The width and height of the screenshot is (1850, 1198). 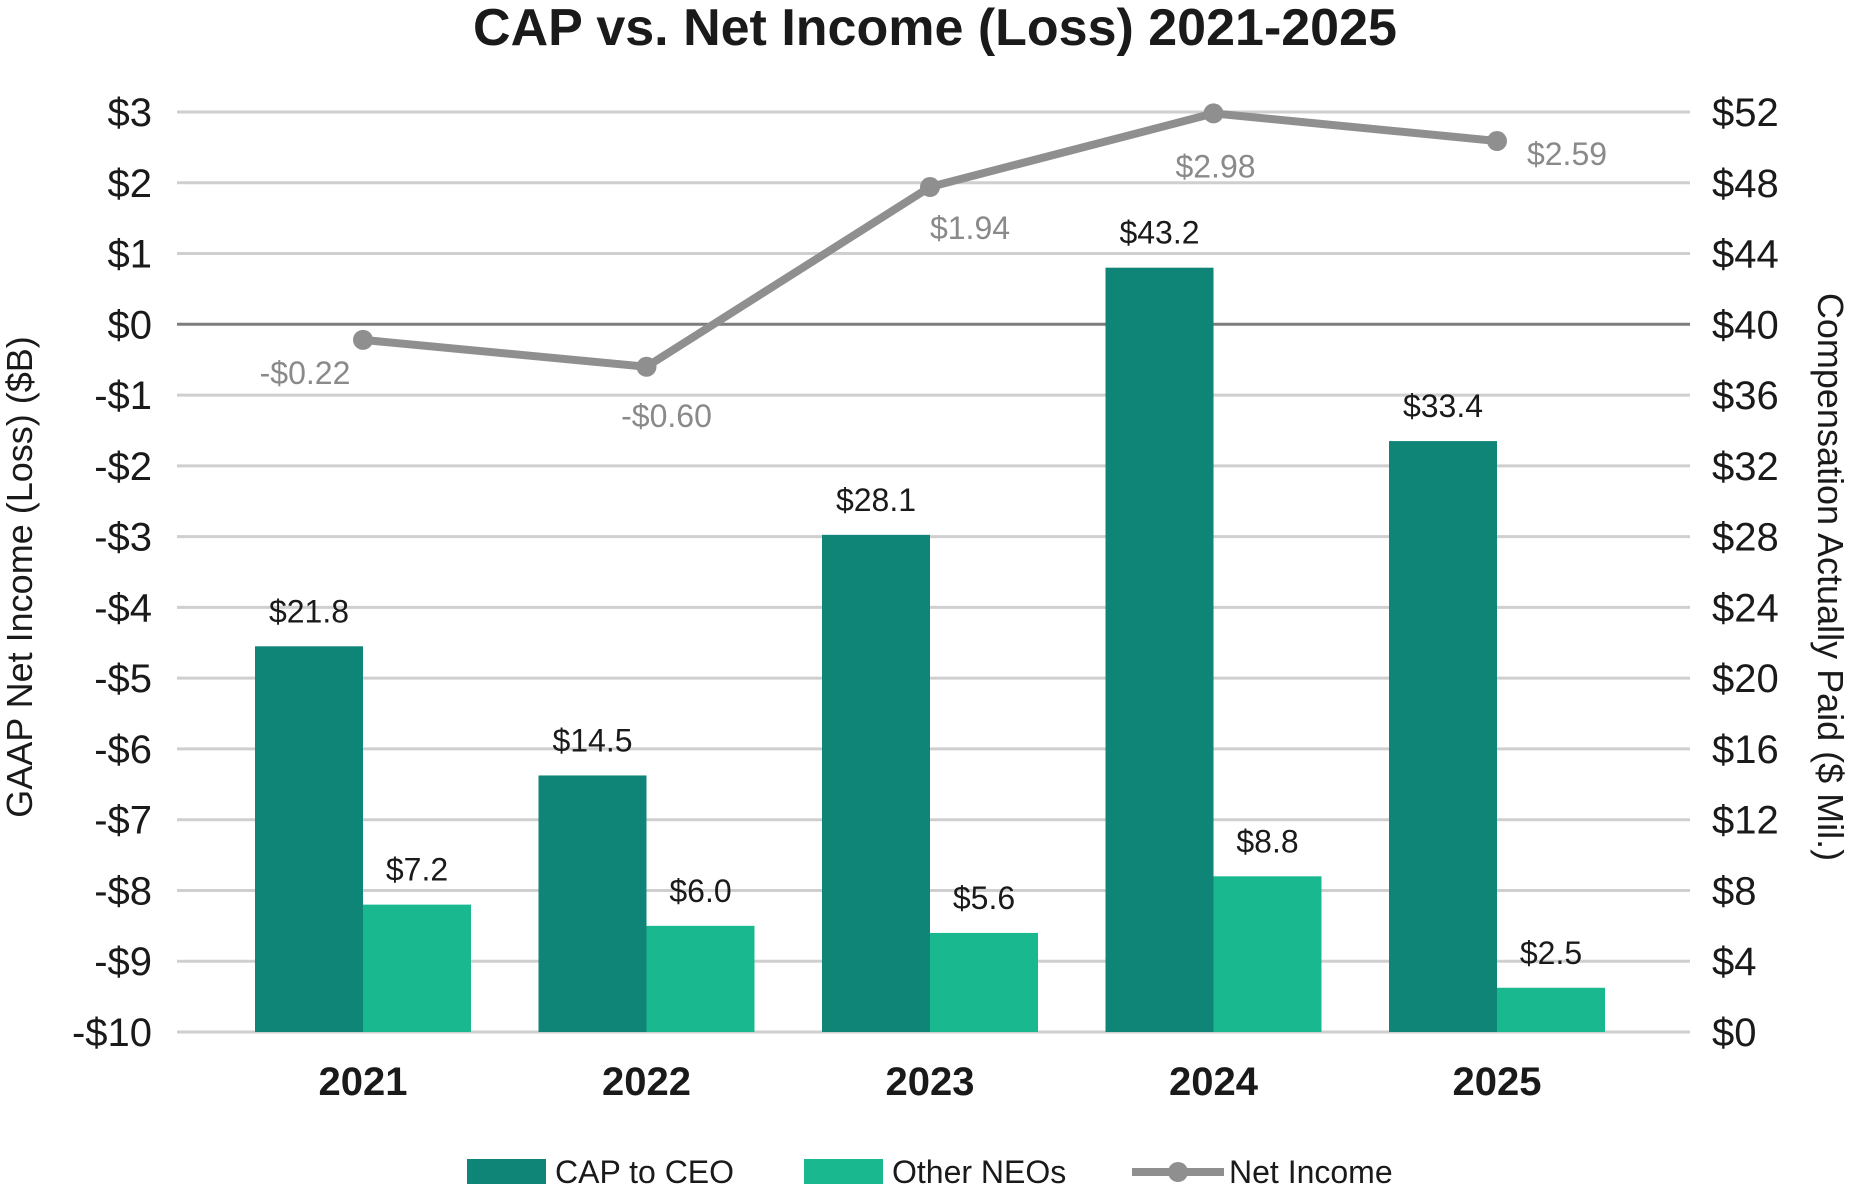 I want to click on right-axis-label: Compensation Actually Paid ($ Mil.), so click(x=1830, y=577).